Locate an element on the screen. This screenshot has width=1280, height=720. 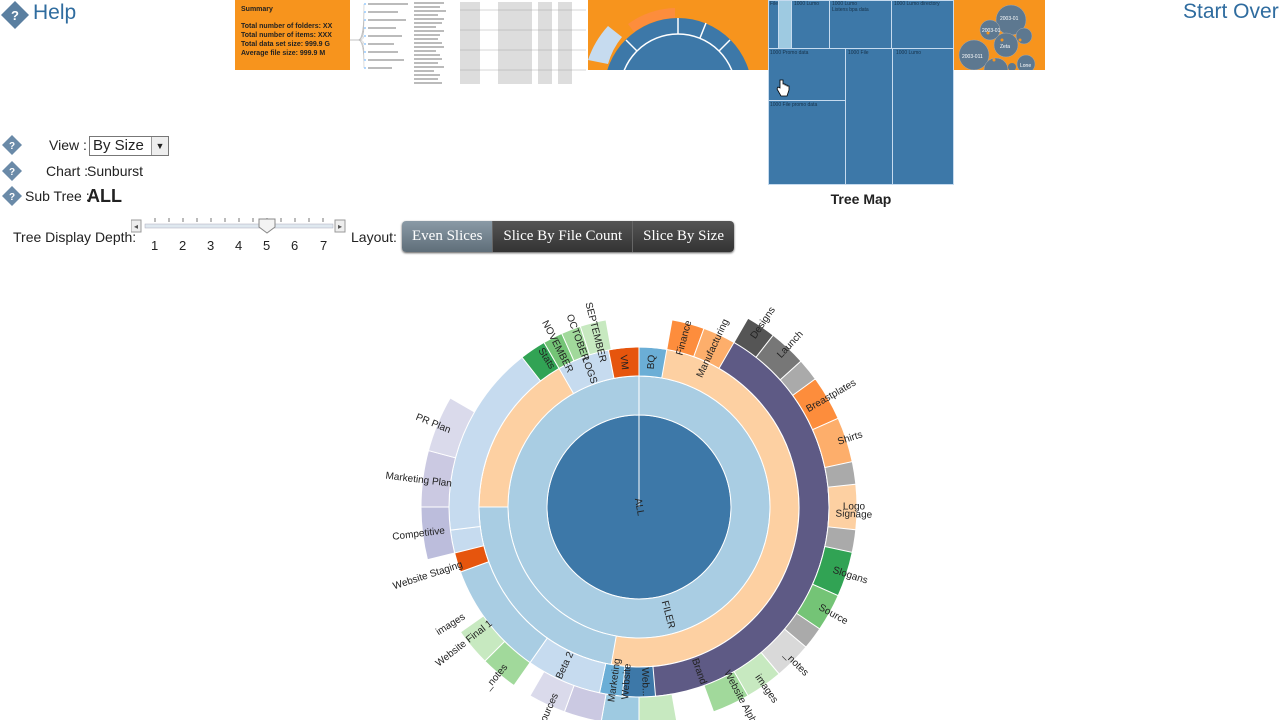
summary-line: Total number of folders: XX is located at coordinates (287, 26).